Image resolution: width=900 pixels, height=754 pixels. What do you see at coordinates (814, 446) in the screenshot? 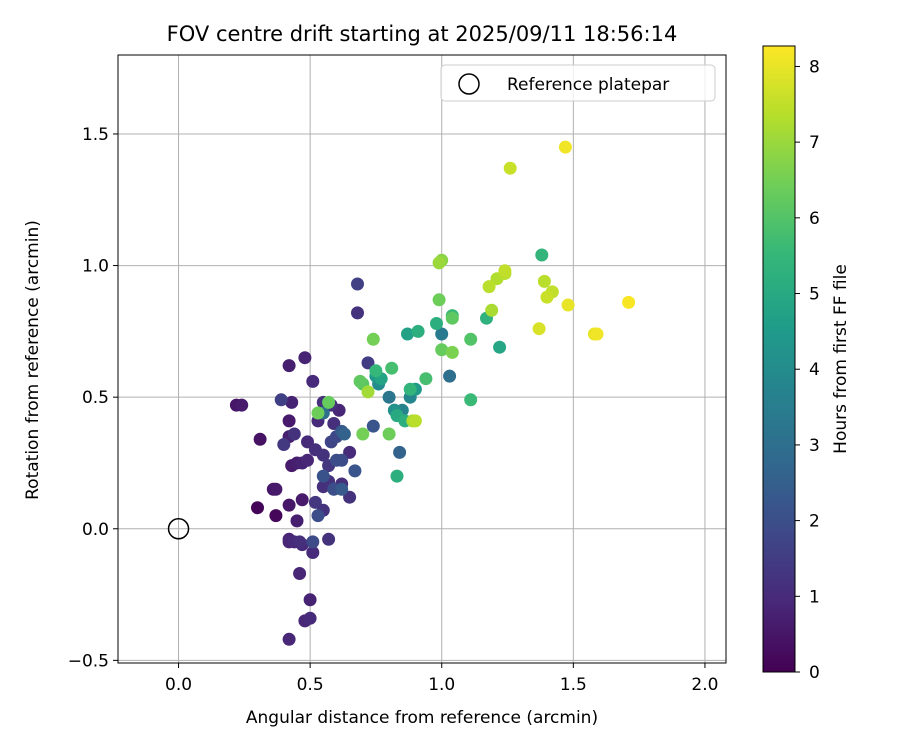
I see `colorbar-tick-label: 3` at bounding box center [814, 446].